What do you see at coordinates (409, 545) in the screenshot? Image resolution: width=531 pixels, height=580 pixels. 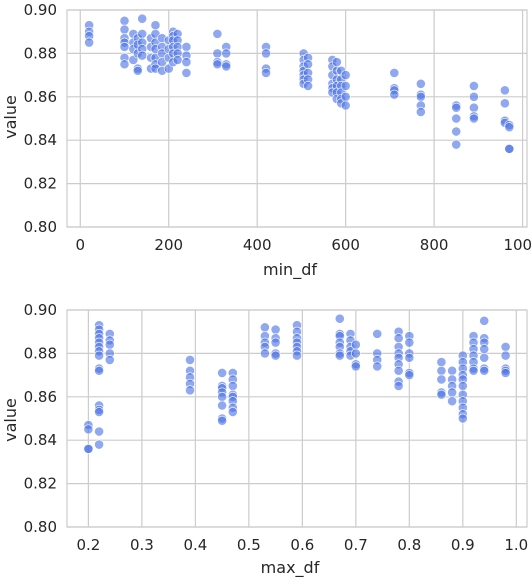 I see `max-df-x-tick-label: 0.8` at bounding box center [409, 545].